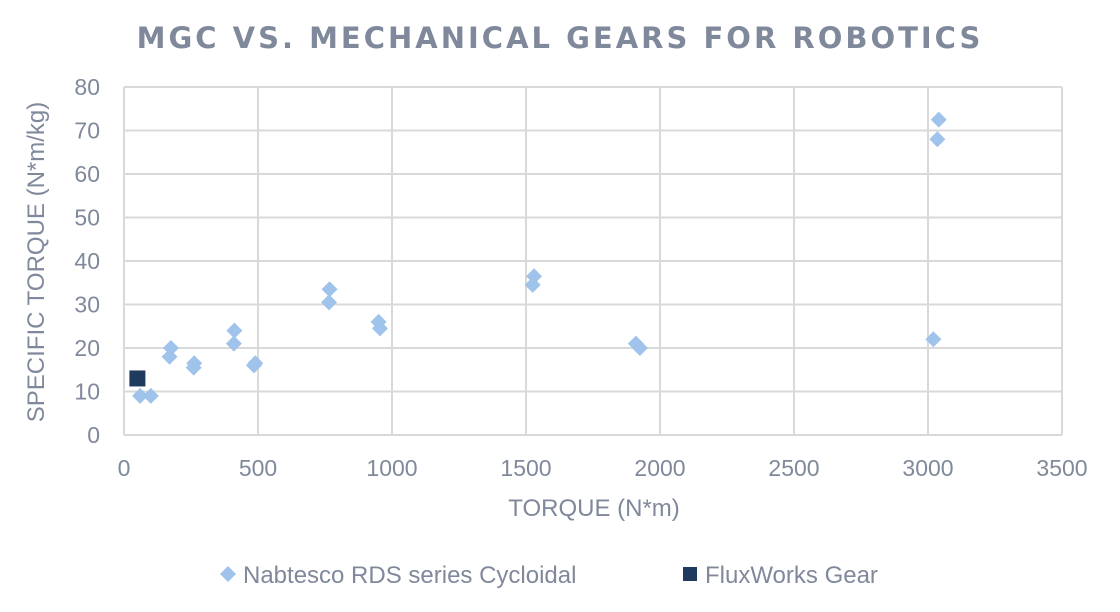 Image resolution: width=1120 pixels, height=612 pixels. What do you see at coordinates (1061, 468) in the screenshot?
I see `x-tick-label: 3500` at bounding box center [1061, 468].